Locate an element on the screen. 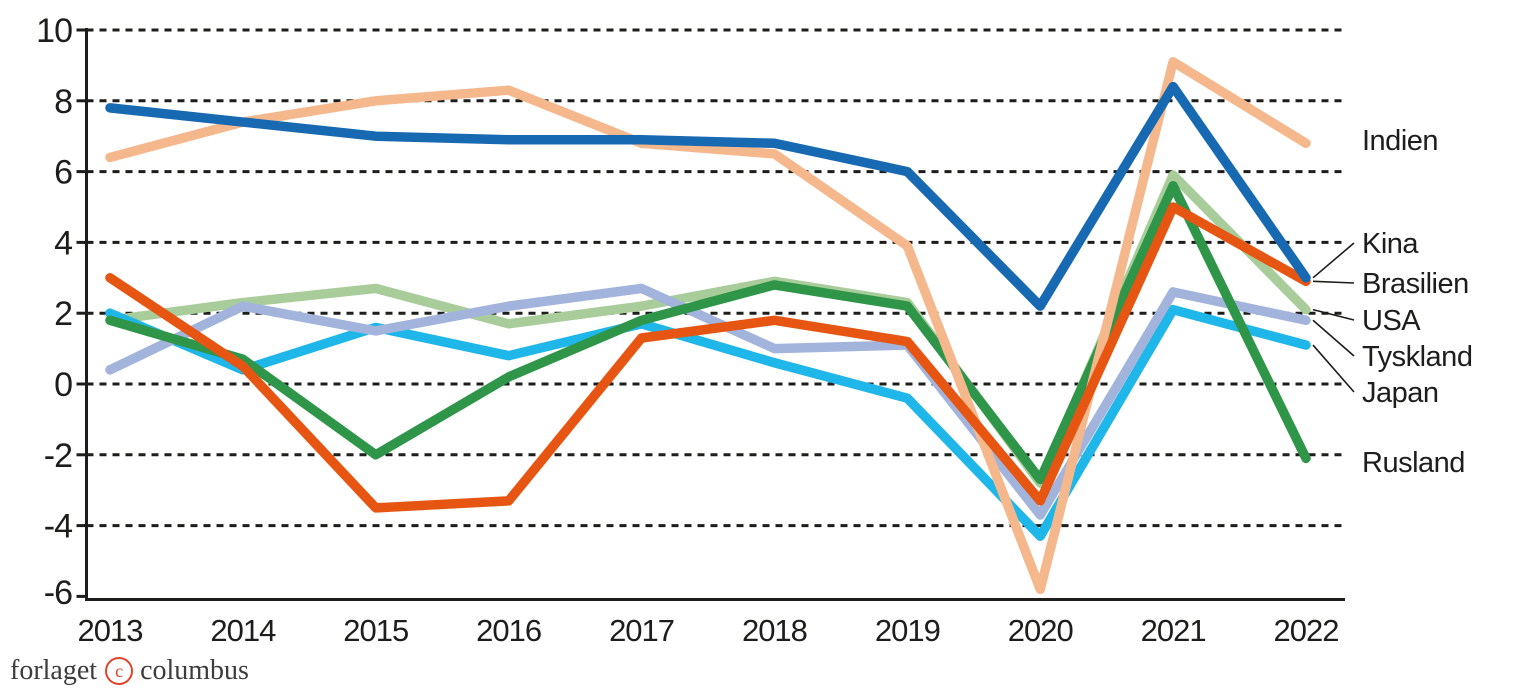 This screenshot has height=695, width=1520. copyright-circle-icon: c is located at coordinates (119, 671).